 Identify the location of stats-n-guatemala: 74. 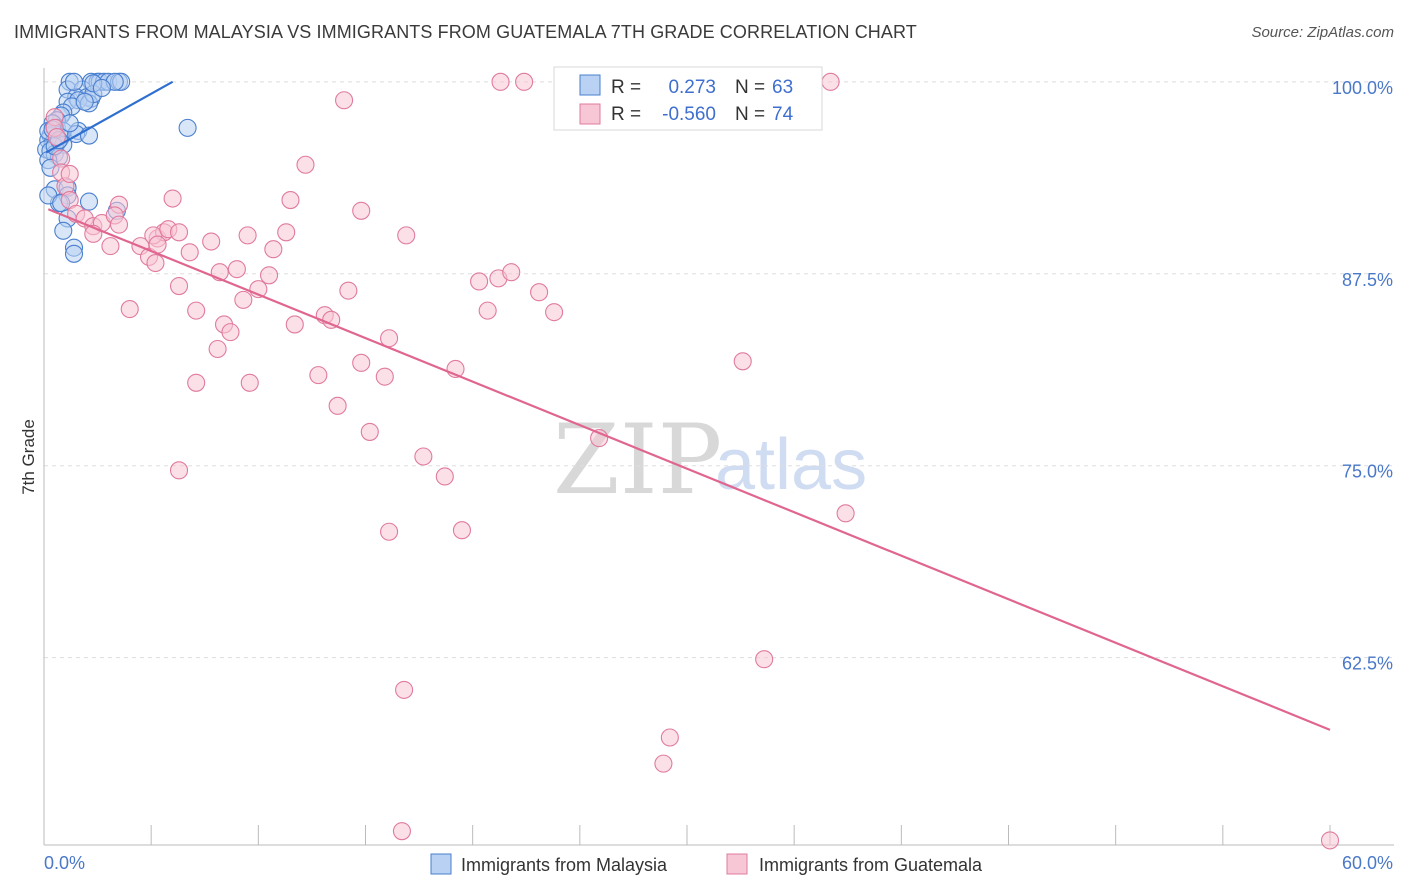
(783, 114).